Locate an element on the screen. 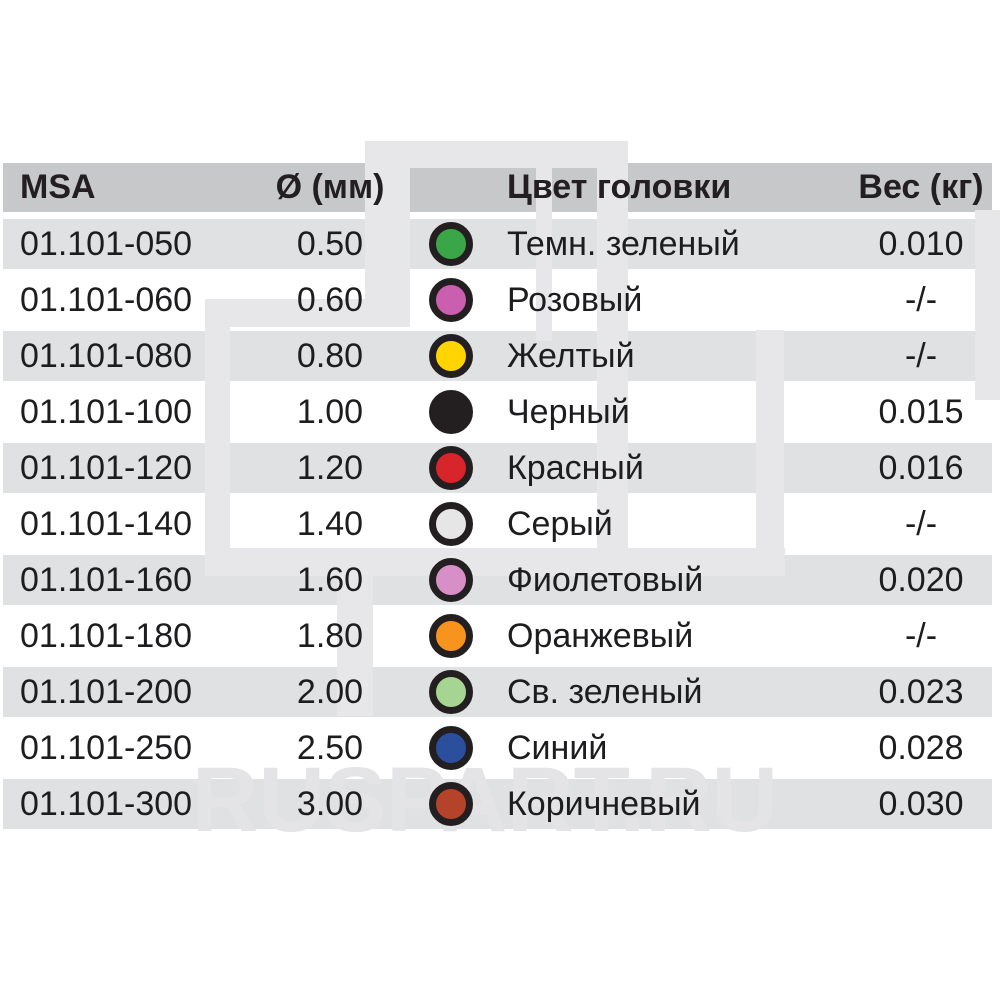 This screenshot has width=1000, height=1000. color-name-cell: Синий is located at coordinates (557, 747).